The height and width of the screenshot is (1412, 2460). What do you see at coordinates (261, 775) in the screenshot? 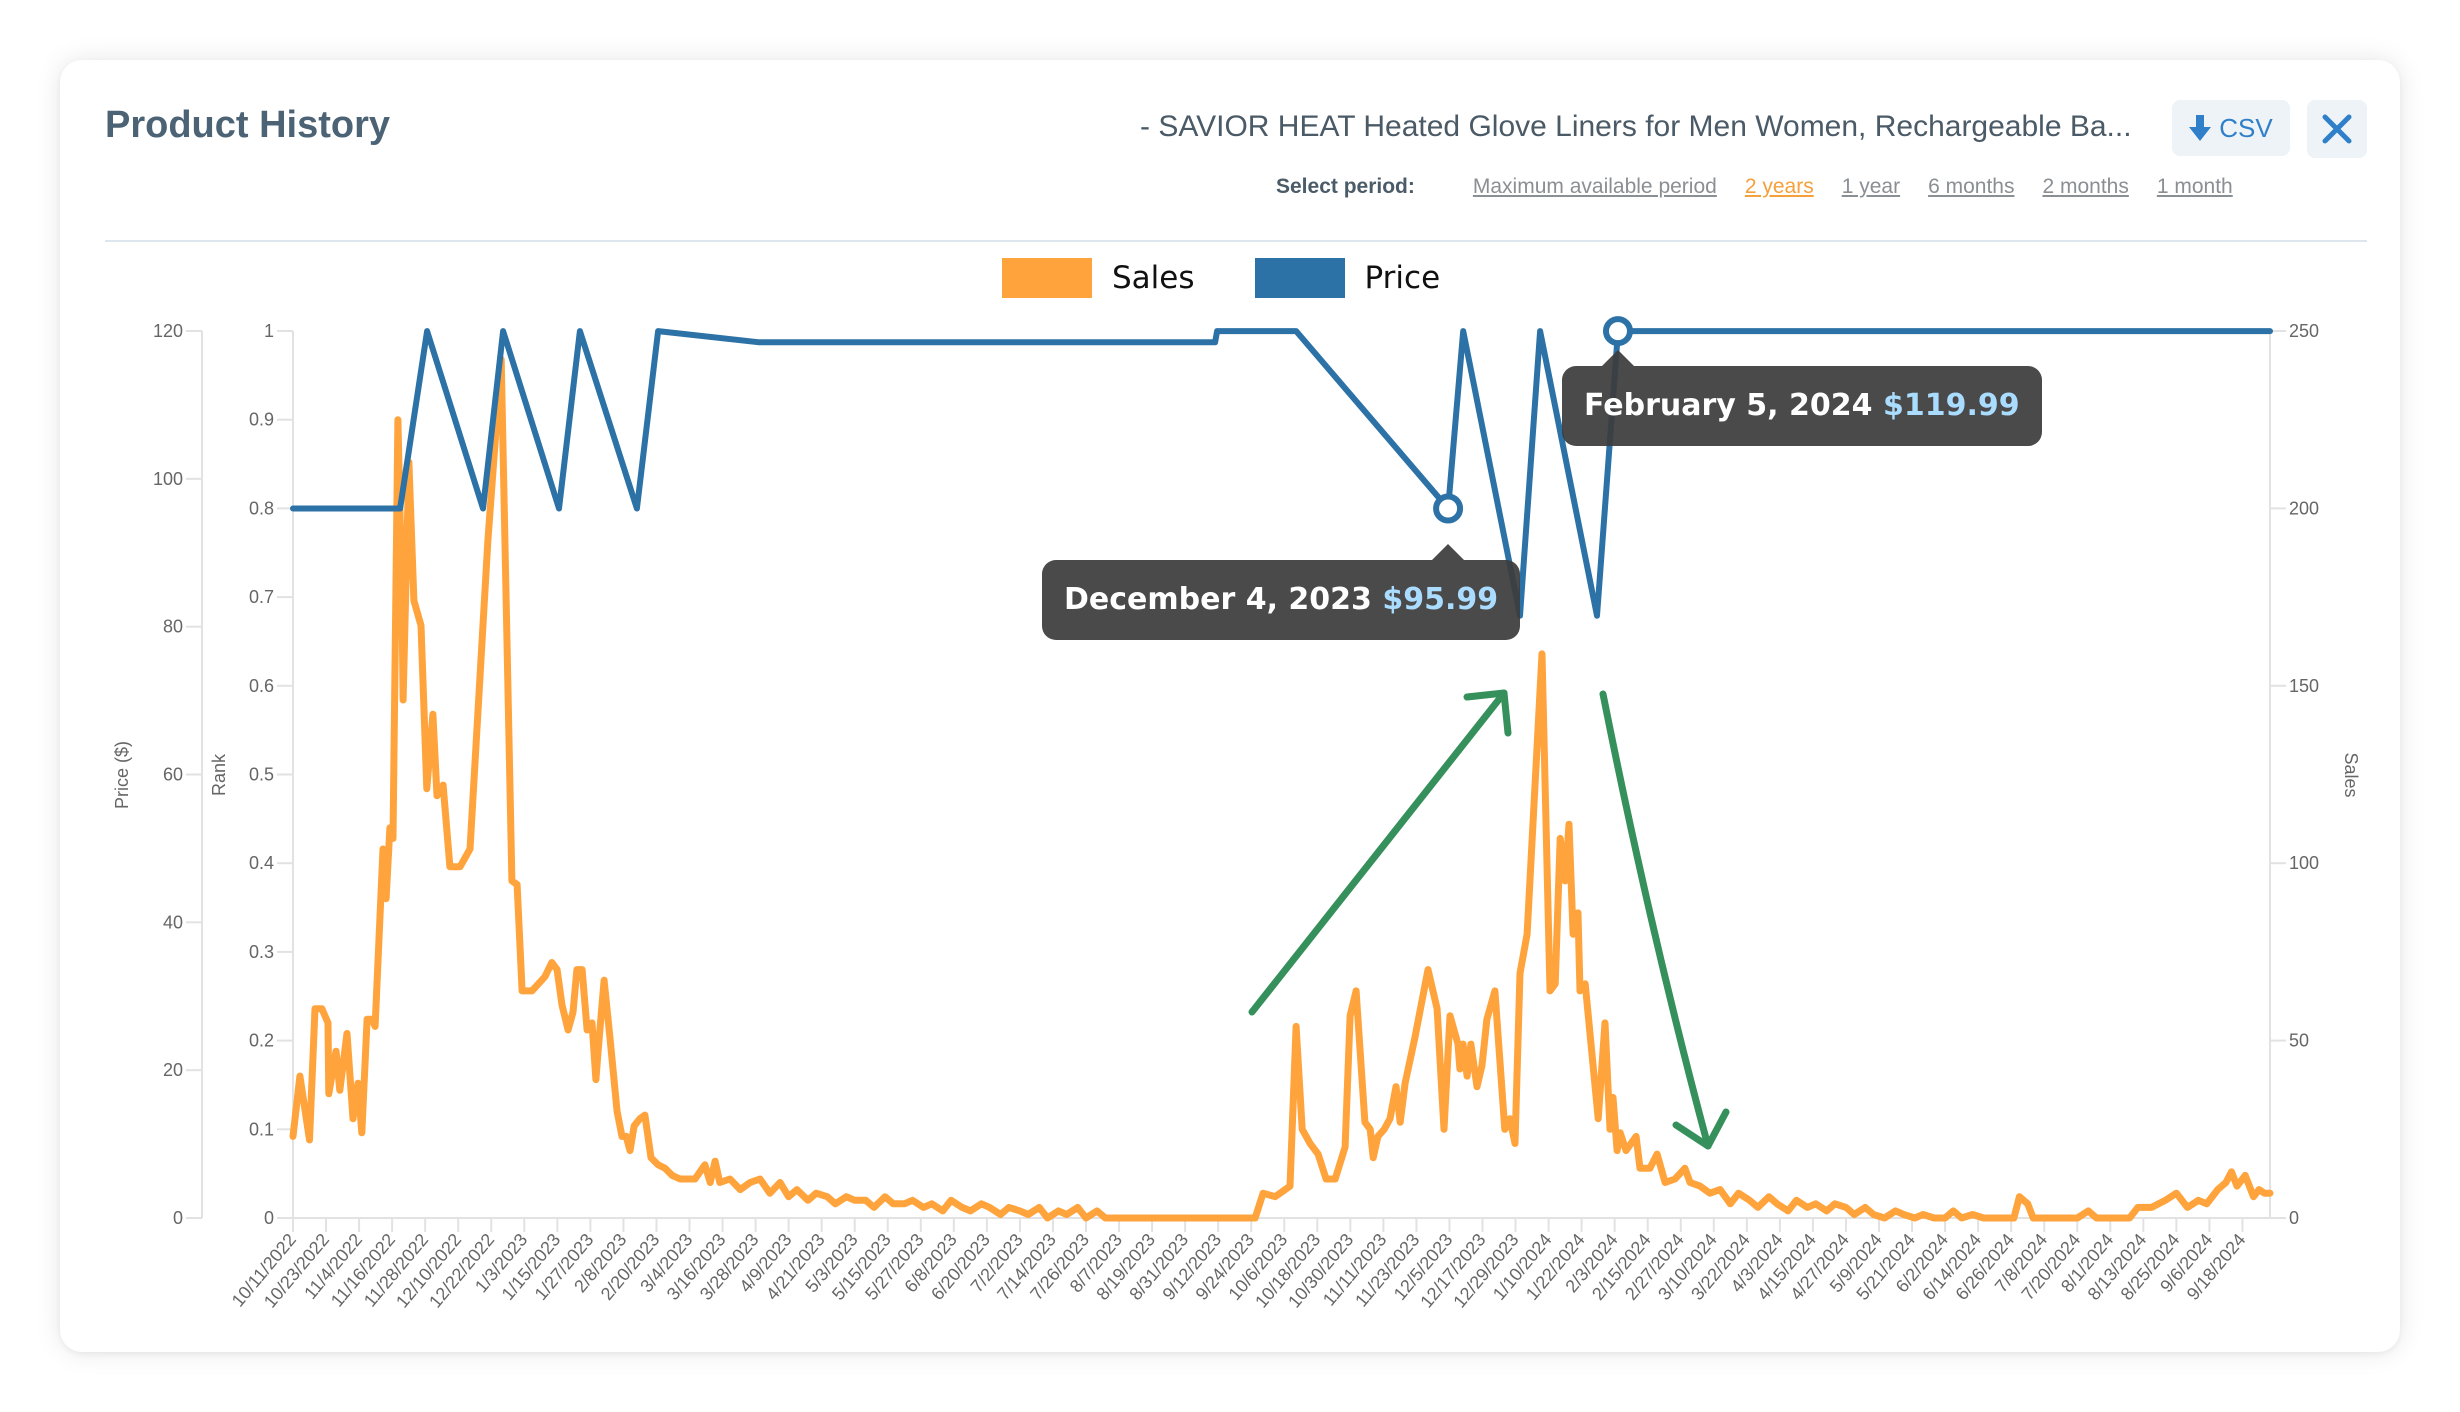
I see `svg-text: 0.5` at bounding box center [261, 775].